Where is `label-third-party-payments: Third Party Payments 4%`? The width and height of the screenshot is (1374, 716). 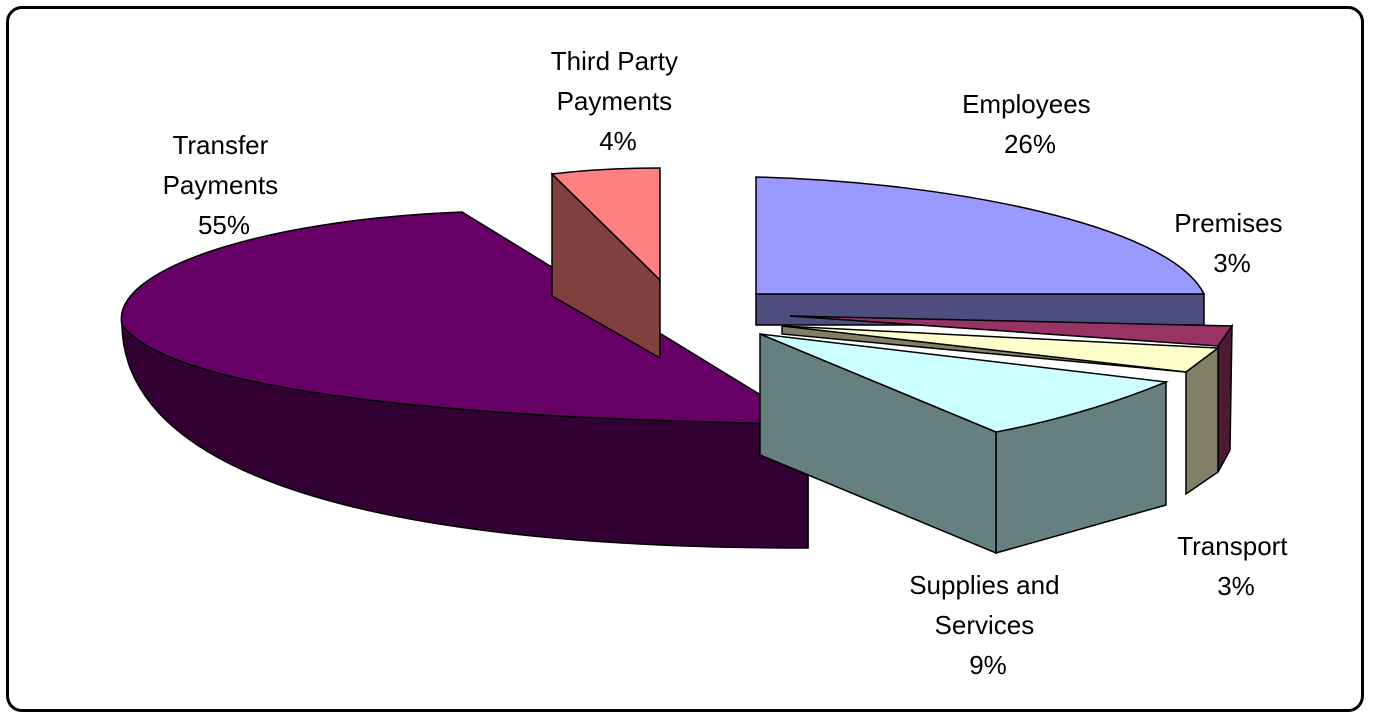 label-third-party-payments: Third Party Payments 4% is located at coordinates (618, 101).